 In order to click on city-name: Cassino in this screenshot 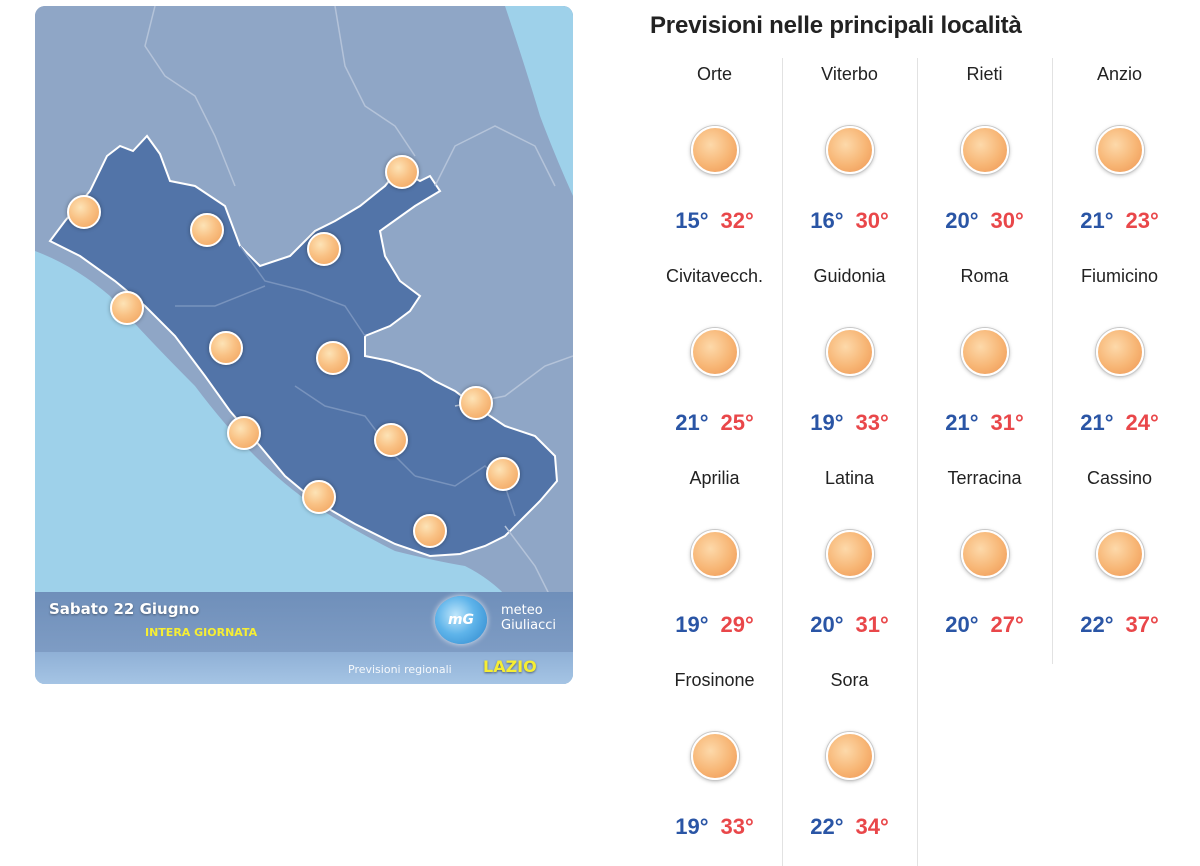, I will do `click(1119, 478)`.